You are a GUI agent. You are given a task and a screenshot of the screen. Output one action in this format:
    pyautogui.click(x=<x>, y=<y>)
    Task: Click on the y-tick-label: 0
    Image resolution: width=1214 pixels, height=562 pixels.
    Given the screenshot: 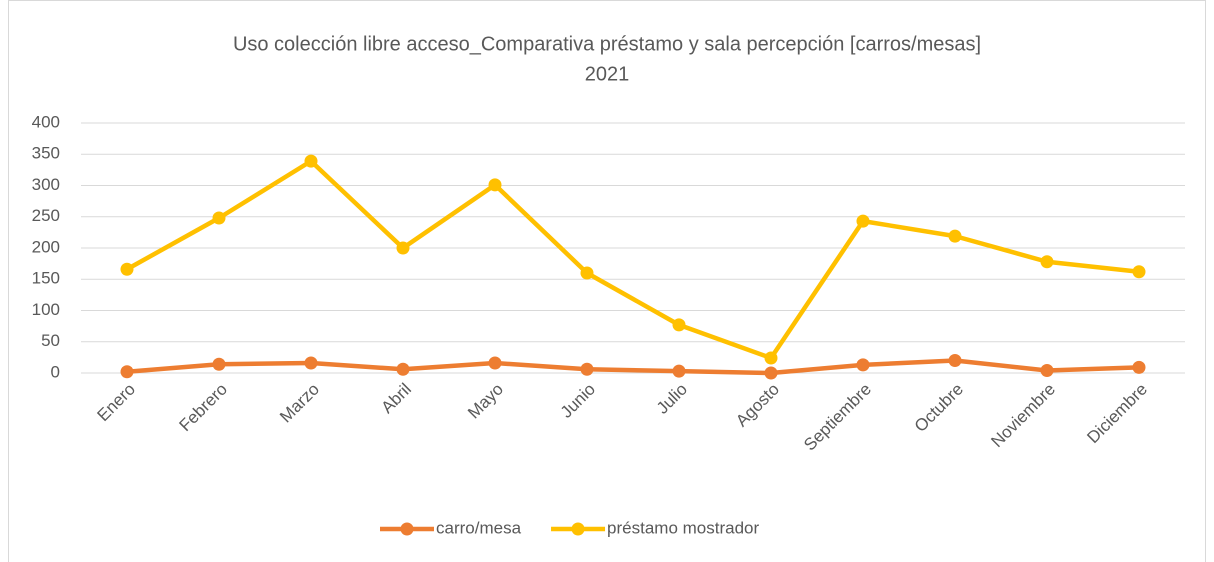 What is the action you would take?
    pyautogui.click(x=55, y=371)
    